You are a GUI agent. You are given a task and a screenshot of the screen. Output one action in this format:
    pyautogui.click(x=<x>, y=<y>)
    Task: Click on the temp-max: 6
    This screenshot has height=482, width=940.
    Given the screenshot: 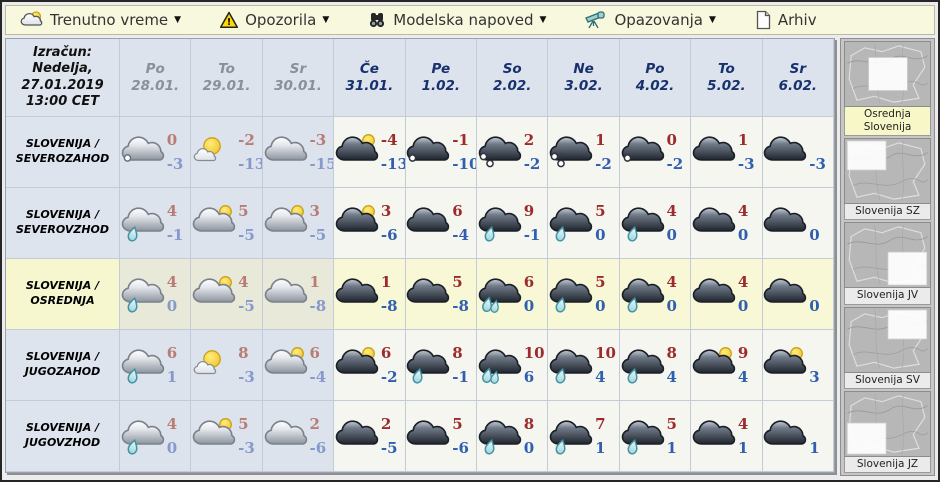 What is the action you would take?
    pyautogui.click(x=314, y=353)
    